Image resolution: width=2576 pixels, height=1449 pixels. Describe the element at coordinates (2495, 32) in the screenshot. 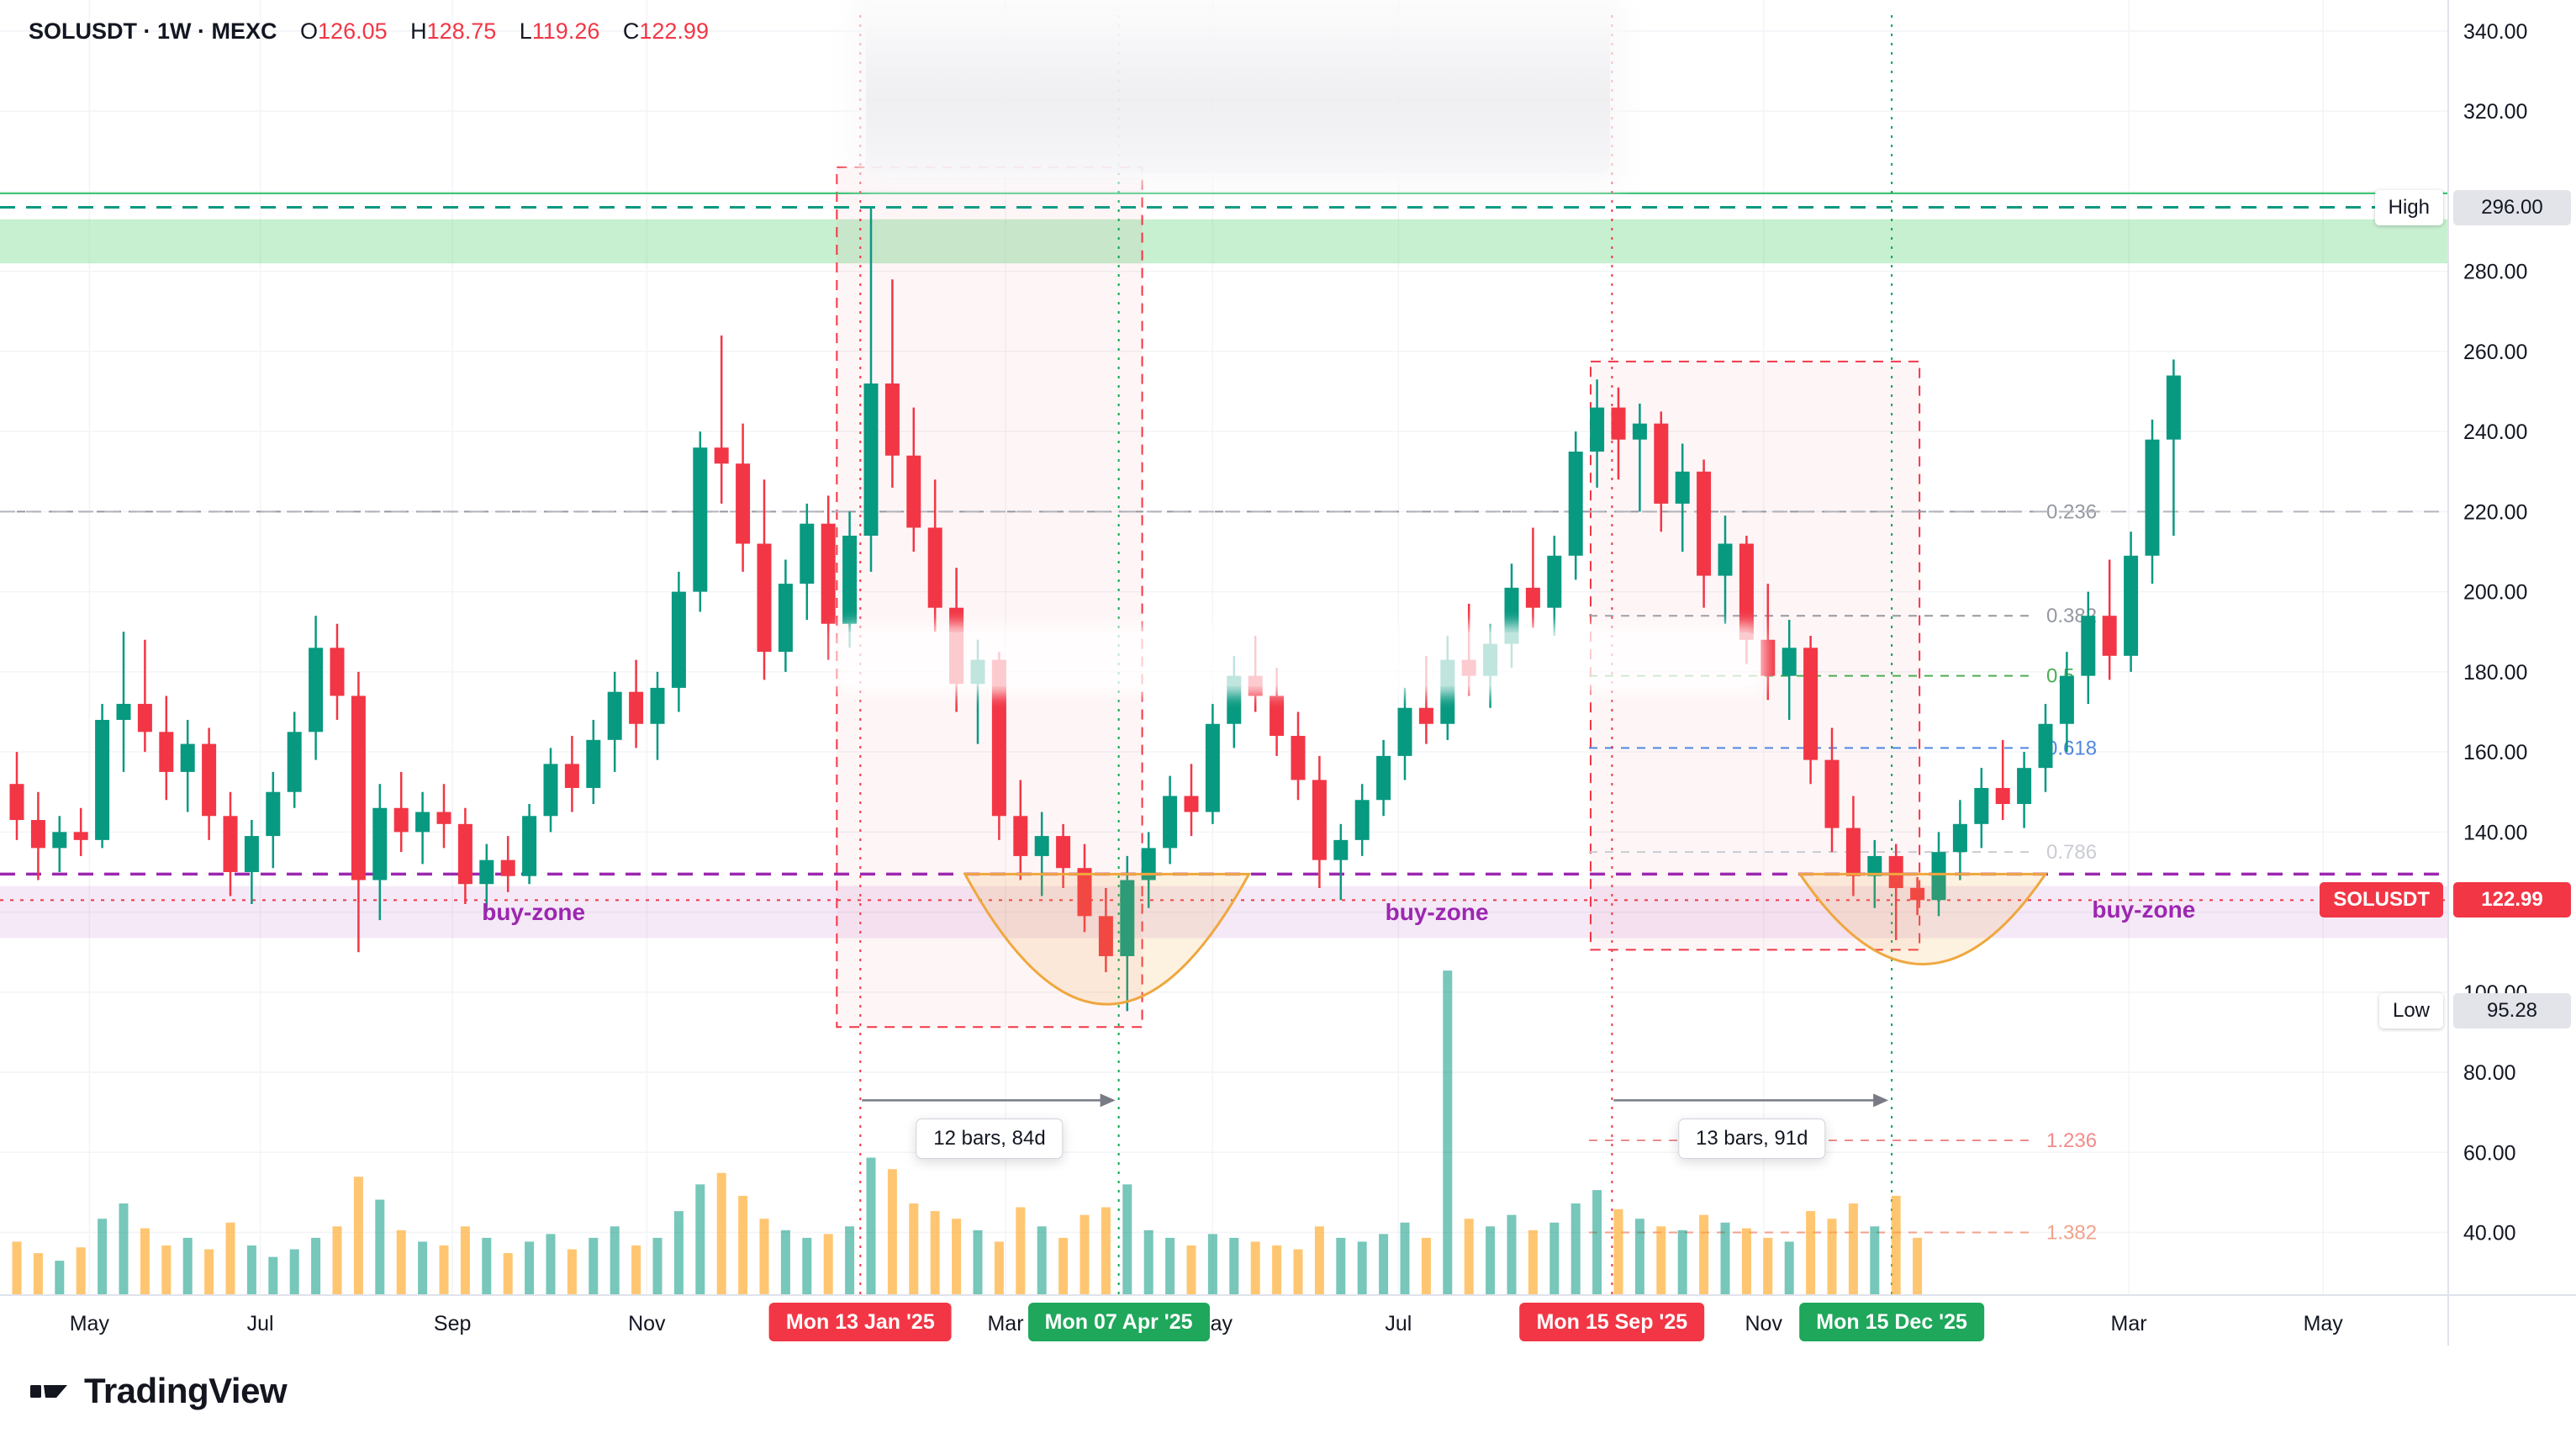

I see `price-tick-label: 340.00` at that location.